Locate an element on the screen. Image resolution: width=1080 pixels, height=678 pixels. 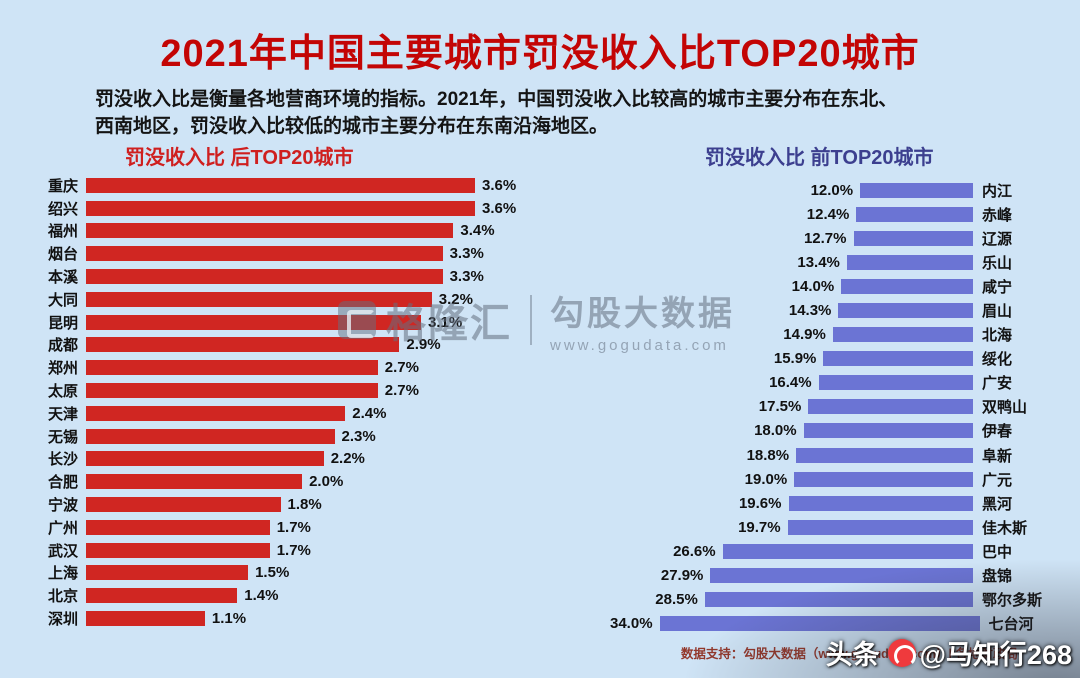
chart-left-title: 罚没收入比 后TOP20城市 is located at coordinates (239, 158).